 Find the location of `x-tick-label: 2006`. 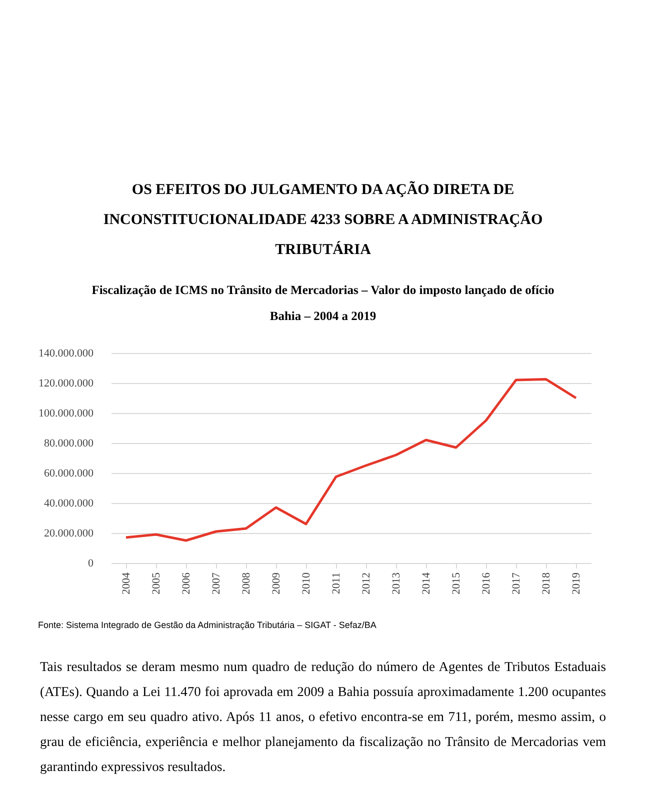

x-tick-label: 2006 is located at coordinates (186, 583).